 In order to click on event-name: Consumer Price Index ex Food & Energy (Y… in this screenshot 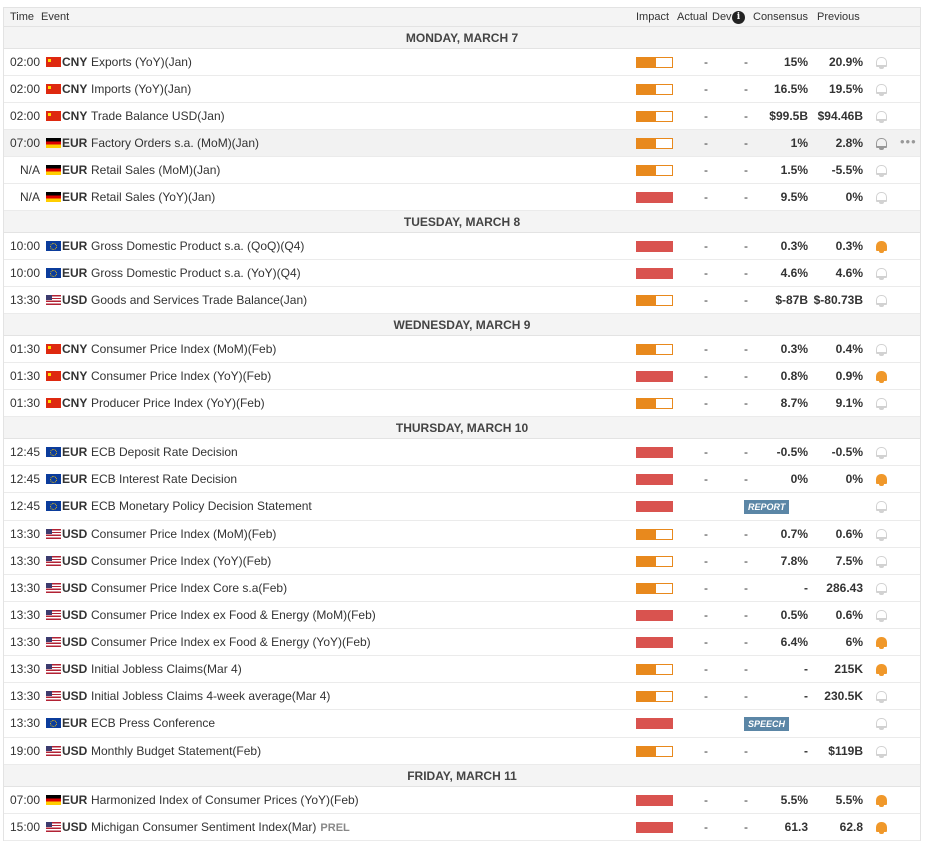, I will do `click(231, 642)`.